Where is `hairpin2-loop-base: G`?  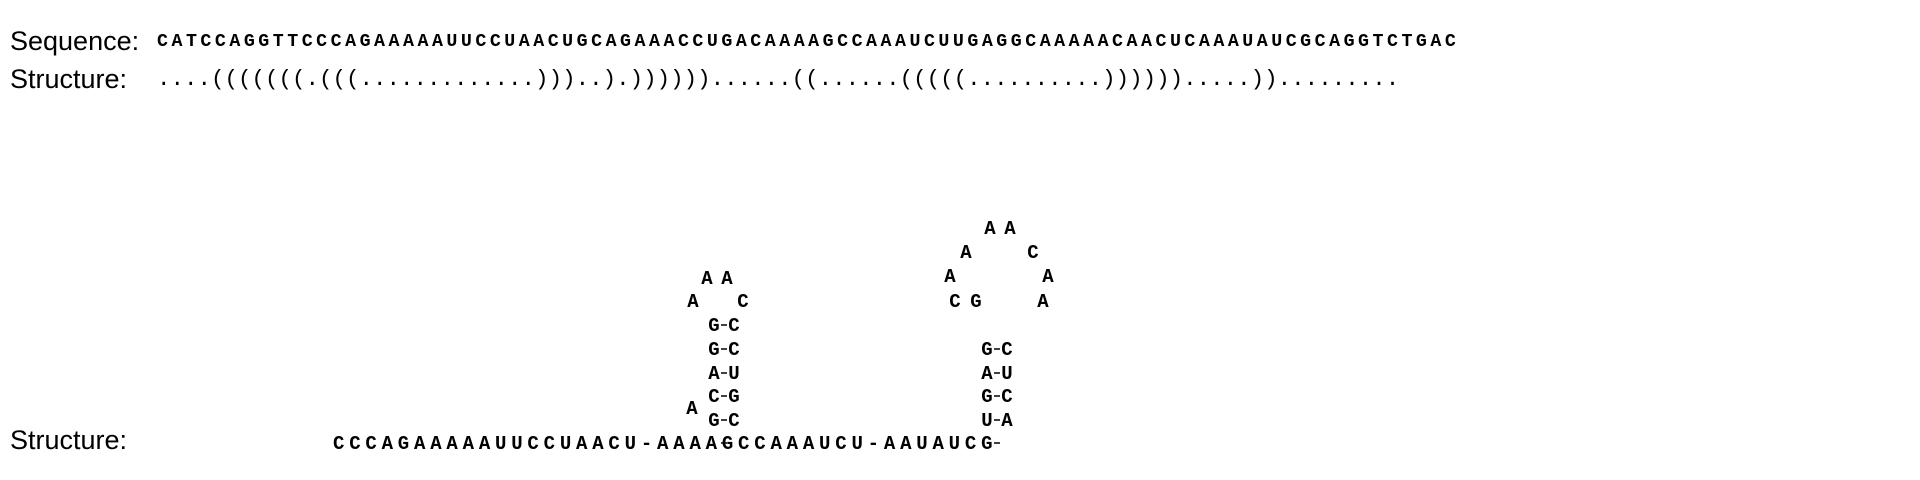 hairpin2-loop-base: G is located at coordinates (975, 302).